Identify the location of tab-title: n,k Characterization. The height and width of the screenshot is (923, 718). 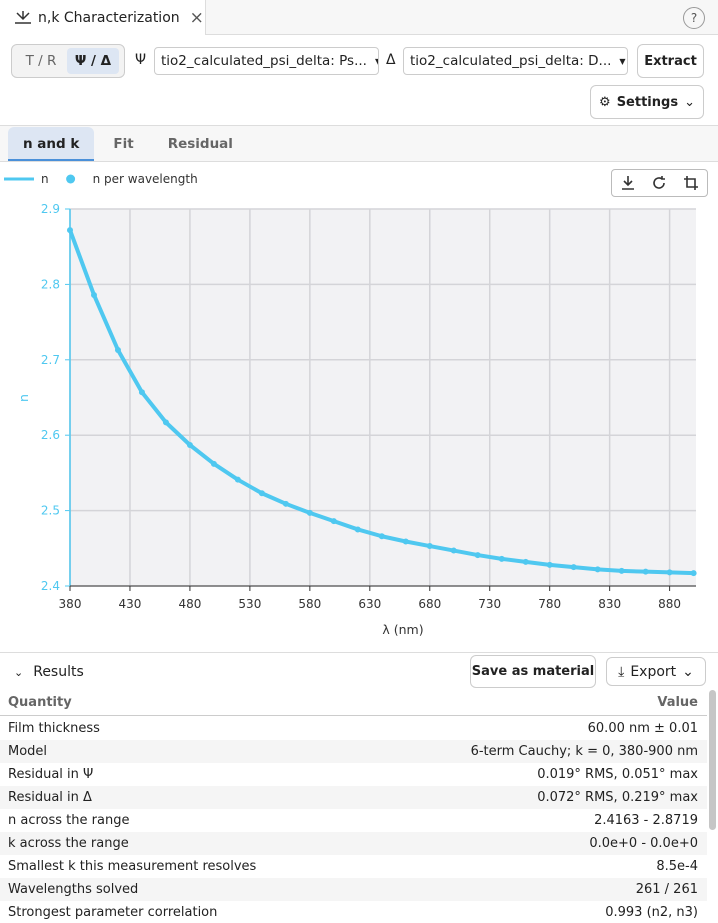
(109, 17).